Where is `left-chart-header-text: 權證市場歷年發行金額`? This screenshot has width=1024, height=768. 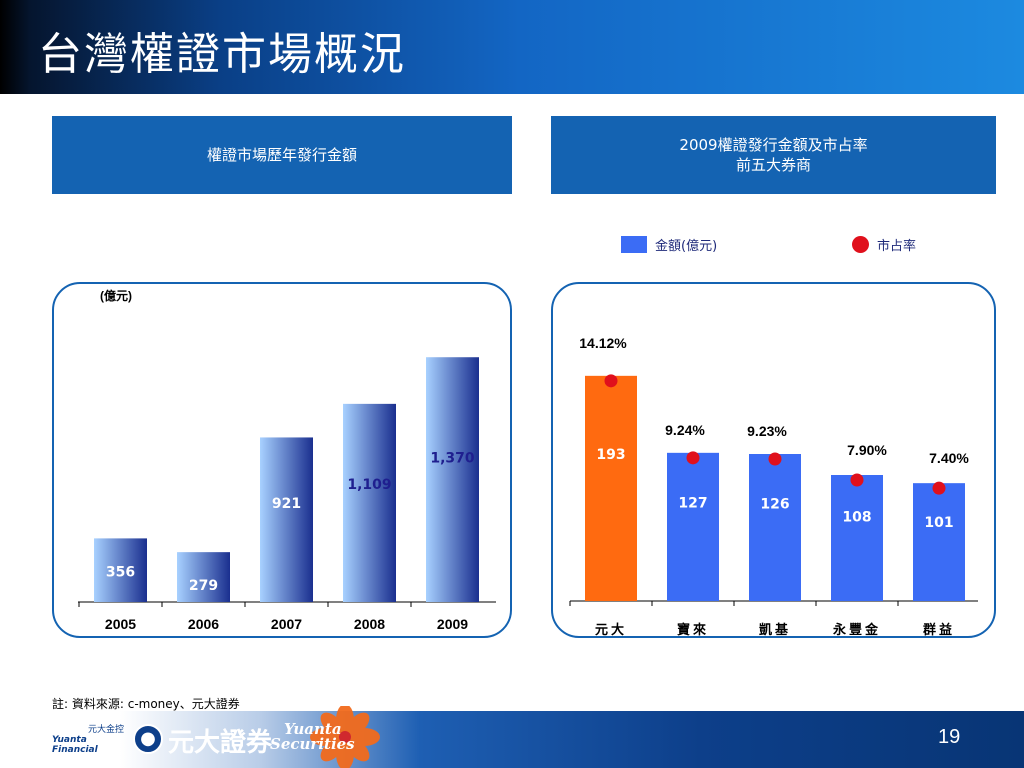
left-chart-header-text: 權證市場歷年發行金額 is located at coordinates (281, 155).